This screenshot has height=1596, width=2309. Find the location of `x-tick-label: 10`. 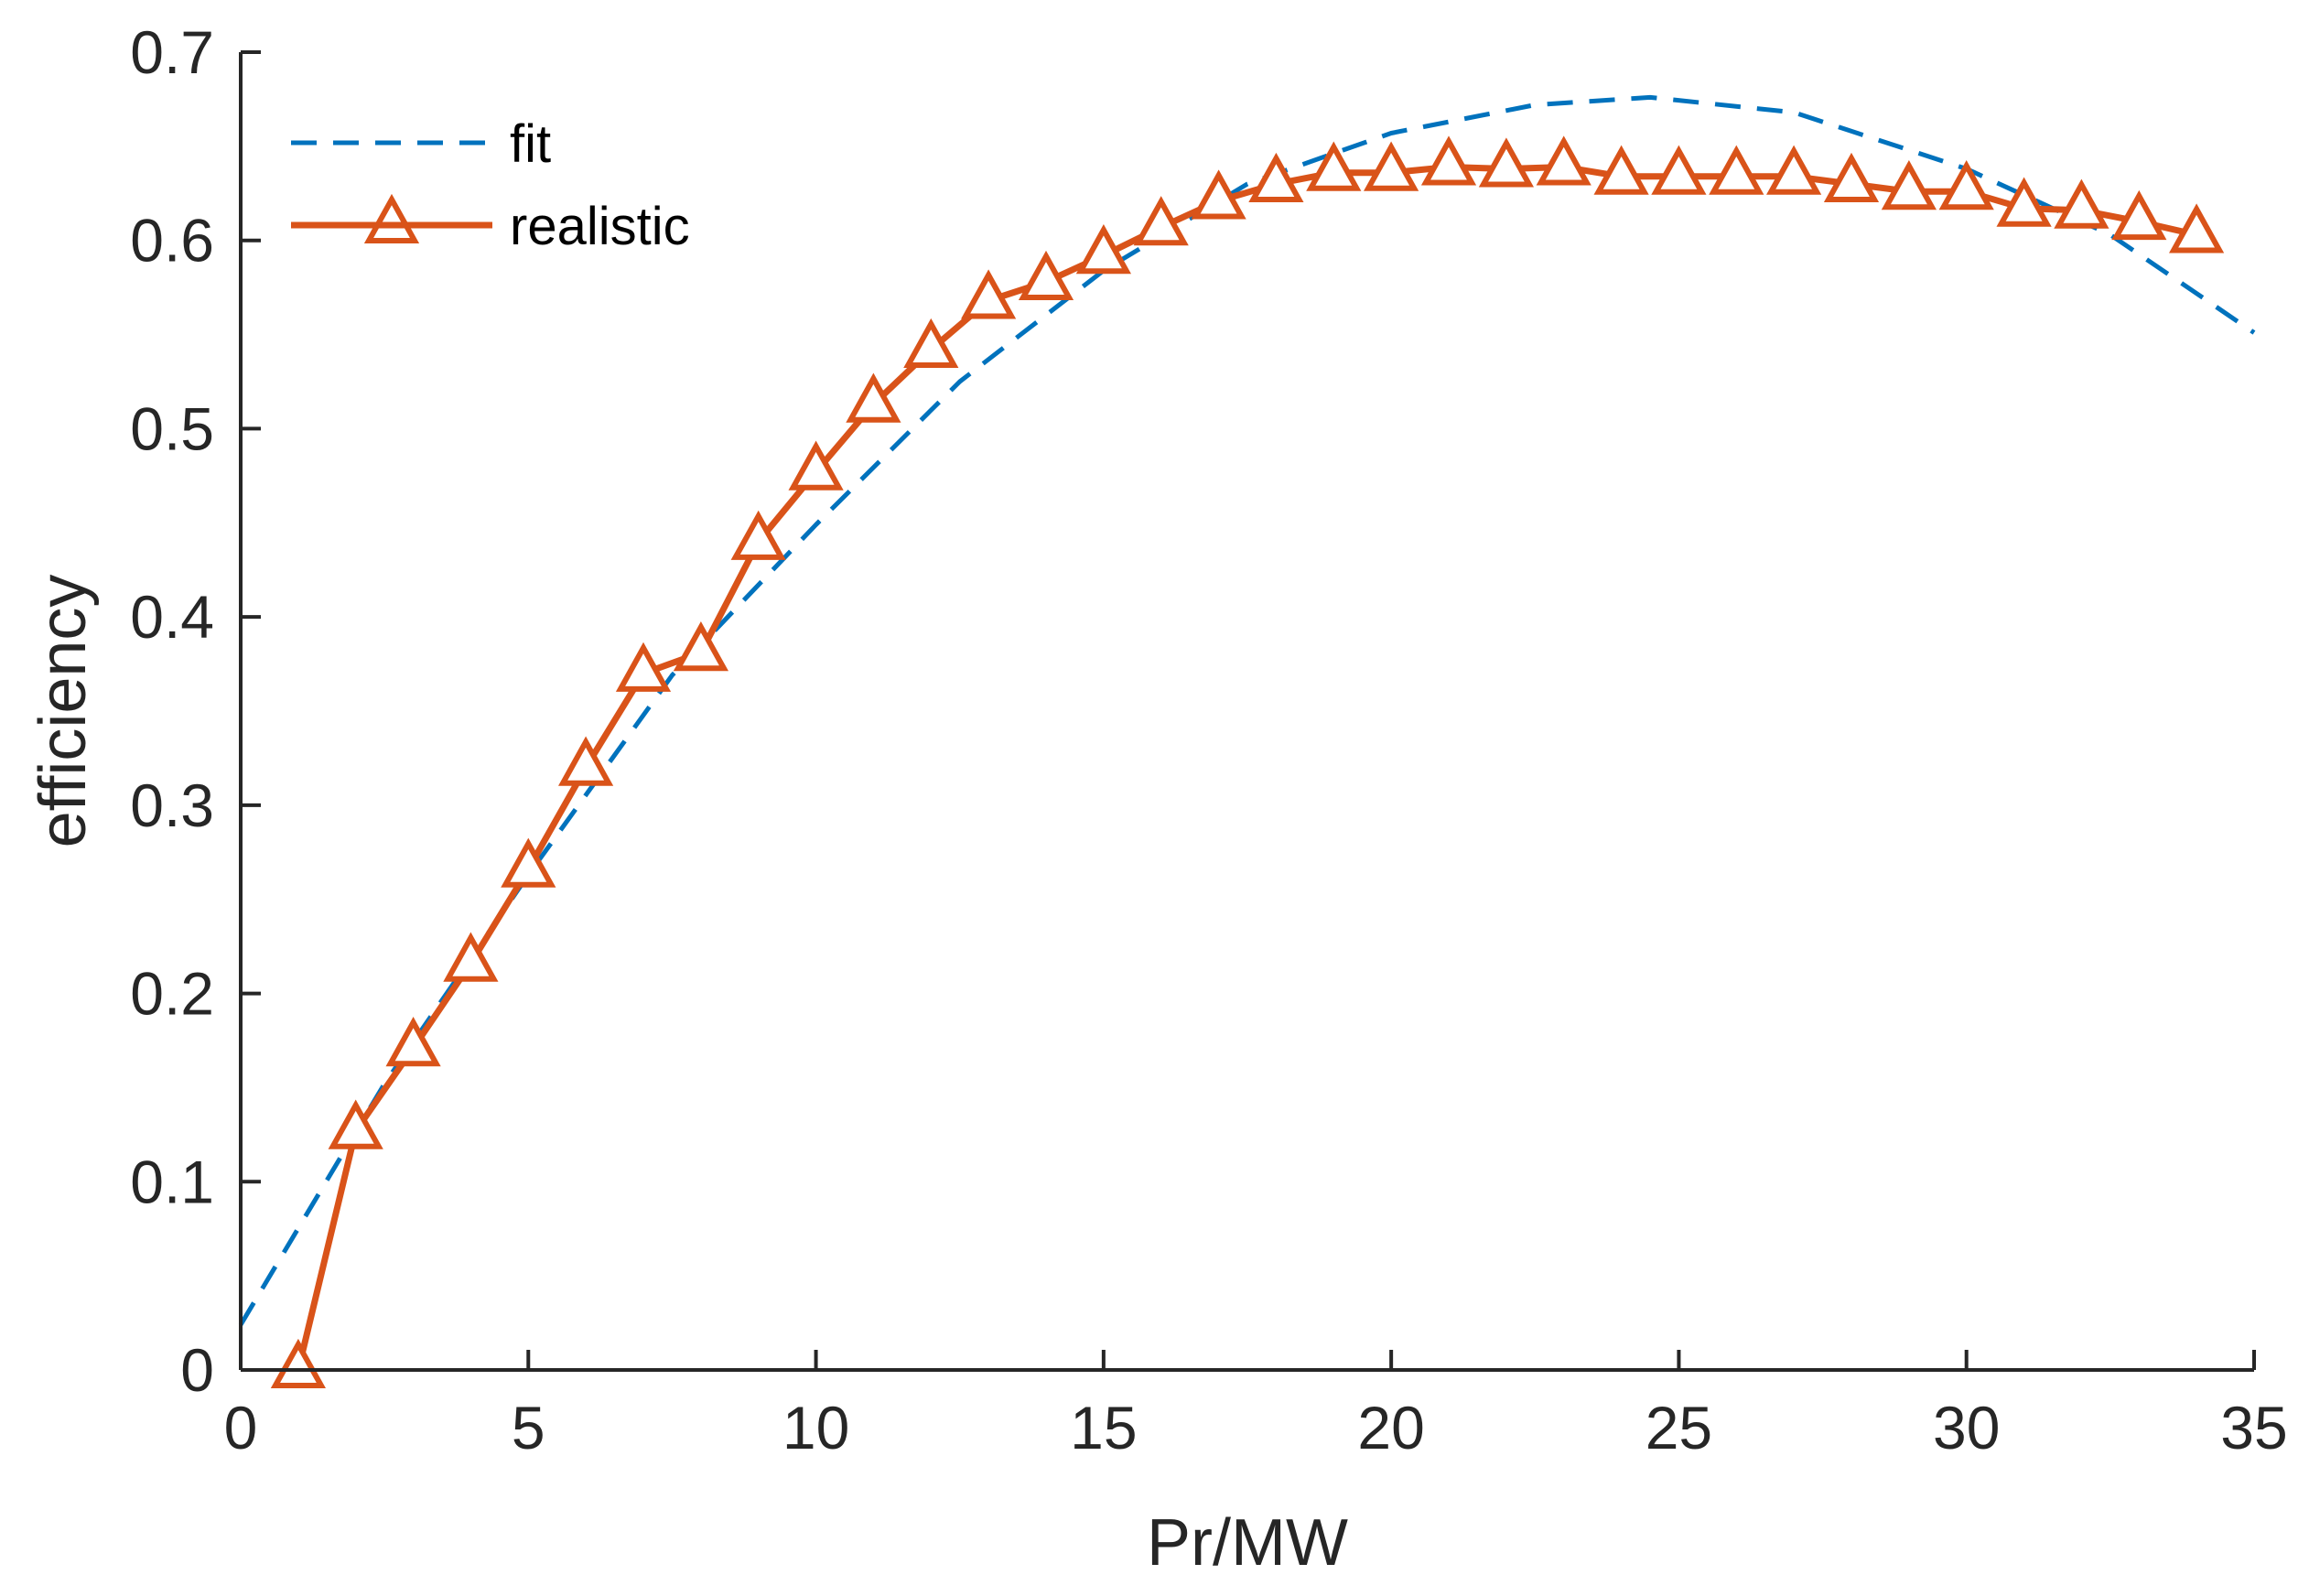

x-tick-label: 10 is located at coordinates (815, 1427).